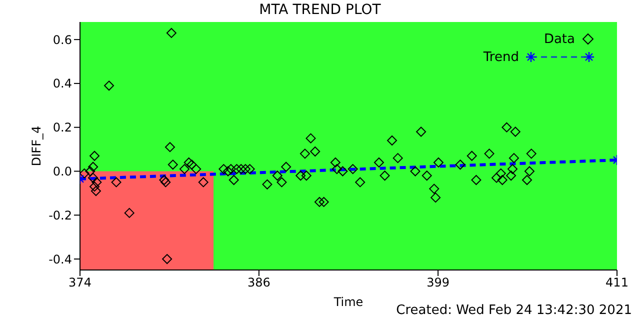 The height and width of the screenshot is (320, 640). I want to click on x-tick-label: 374, so click(80, 283).